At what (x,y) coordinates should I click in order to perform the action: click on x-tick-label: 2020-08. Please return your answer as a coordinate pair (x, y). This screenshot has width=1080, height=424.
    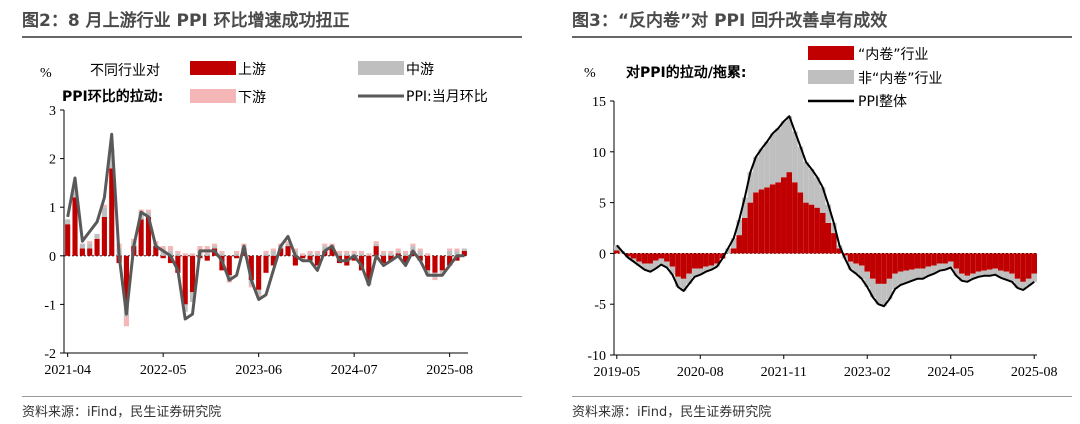
    Looking at the image, I should click on (700, 372).